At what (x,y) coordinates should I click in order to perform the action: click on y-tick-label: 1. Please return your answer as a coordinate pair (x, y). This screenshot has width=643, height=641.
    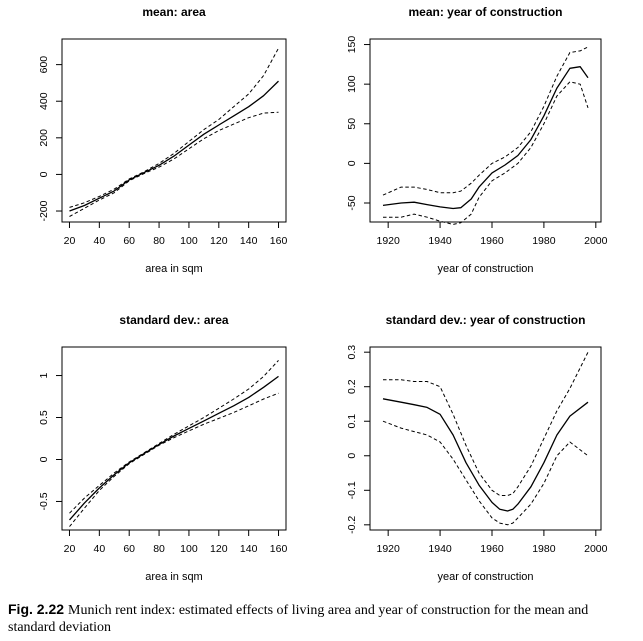
    Looking at the image, I should click on (44, 375).